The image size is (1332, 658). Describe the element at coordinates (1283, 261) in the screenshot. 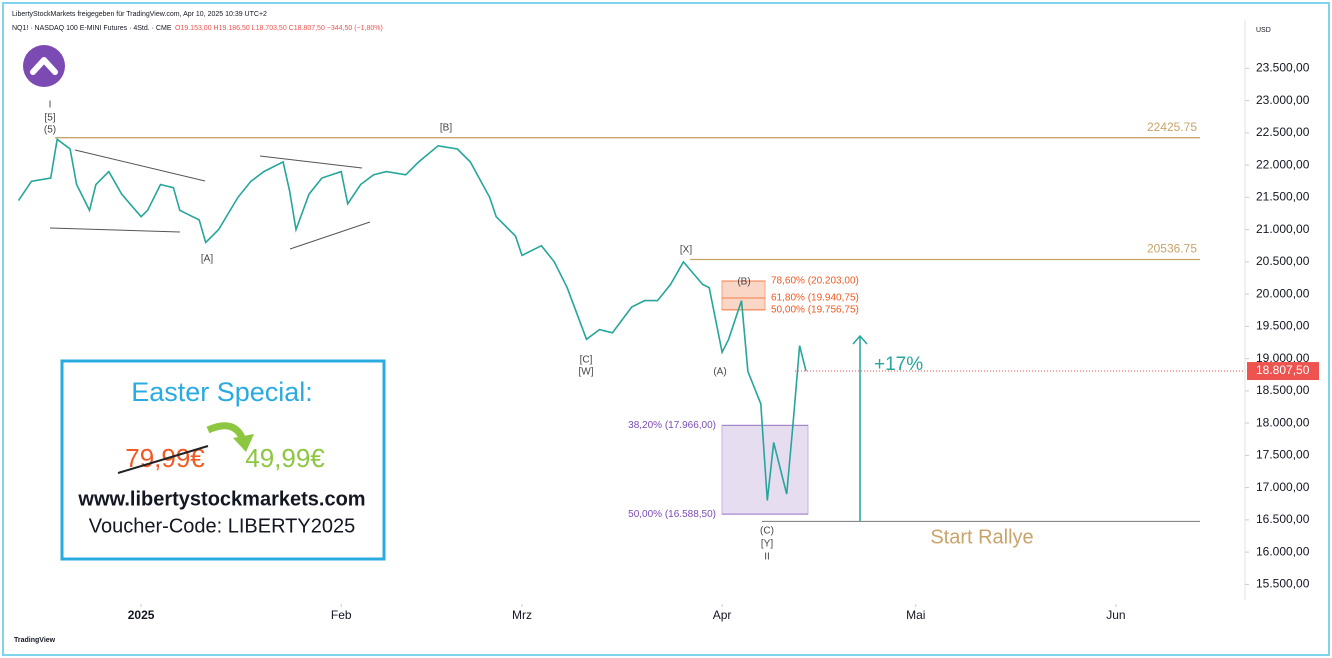

I see `y-tick-label: 20.500,00` at that location.